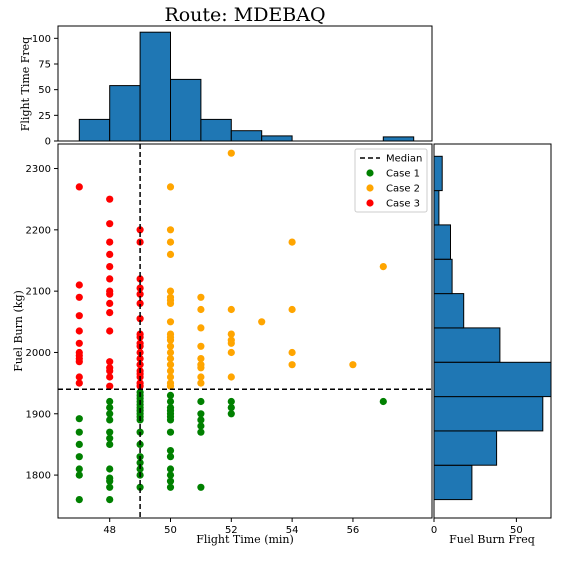 The image size is (576, 576). I want to click on legend-entry: Case 3, so click(393, 204).